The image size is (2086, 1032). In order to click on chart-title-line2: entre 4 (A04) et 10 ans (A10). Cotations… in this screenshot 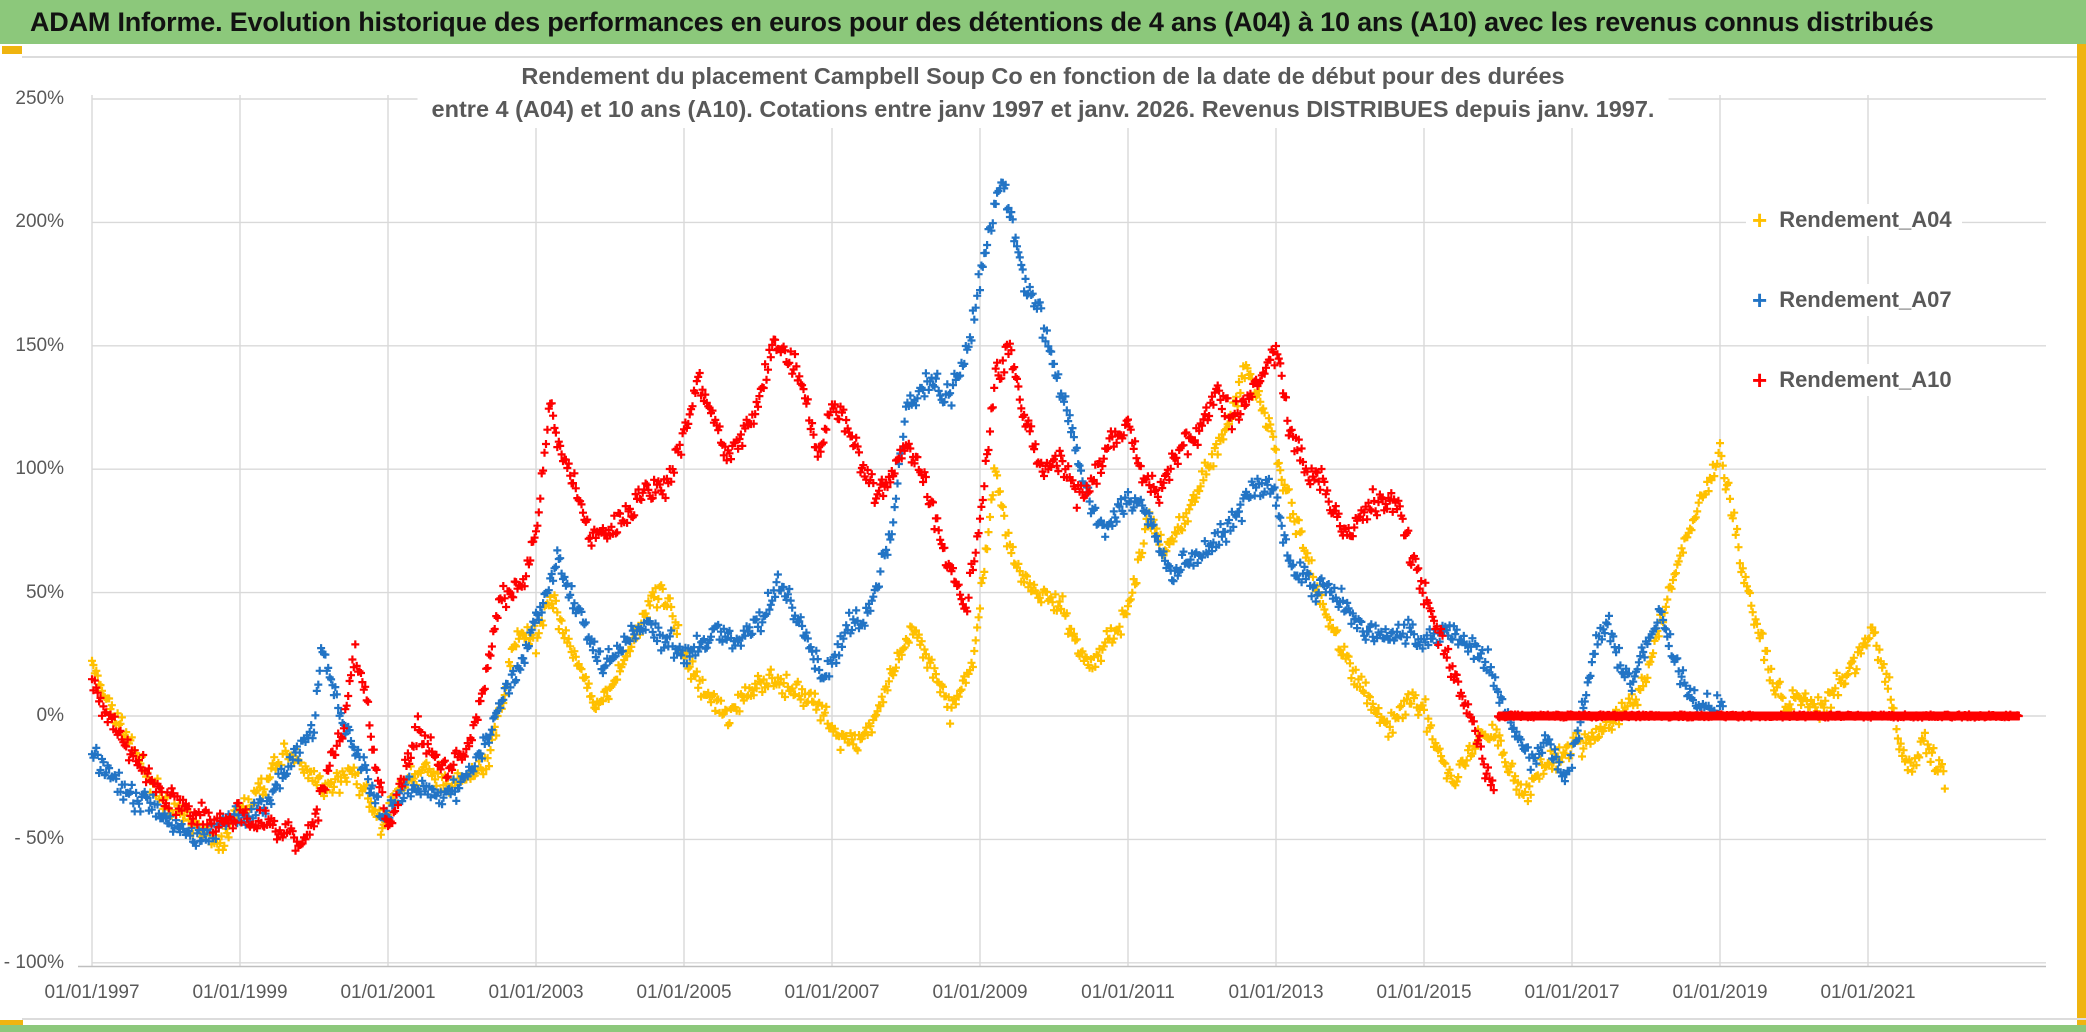, I will do `click(1043, 109)`.